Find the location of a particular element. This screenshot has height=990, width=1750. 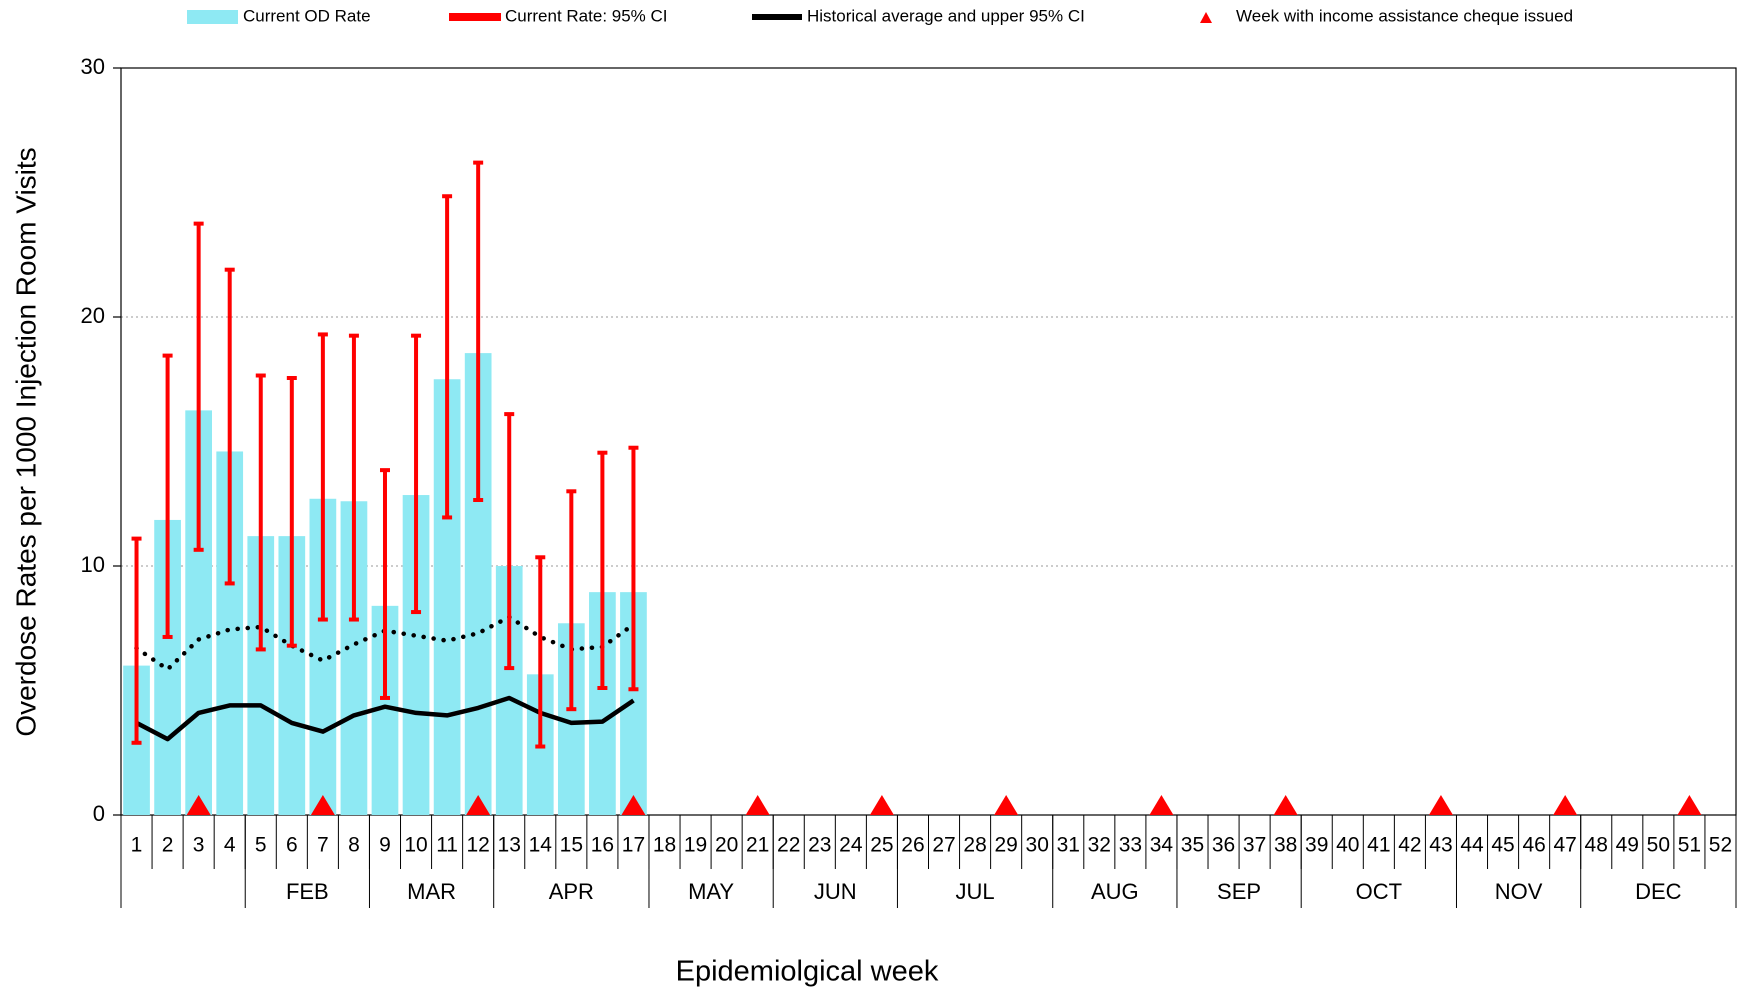

x-tick-label: 5 is located at coordinates (261, 845).